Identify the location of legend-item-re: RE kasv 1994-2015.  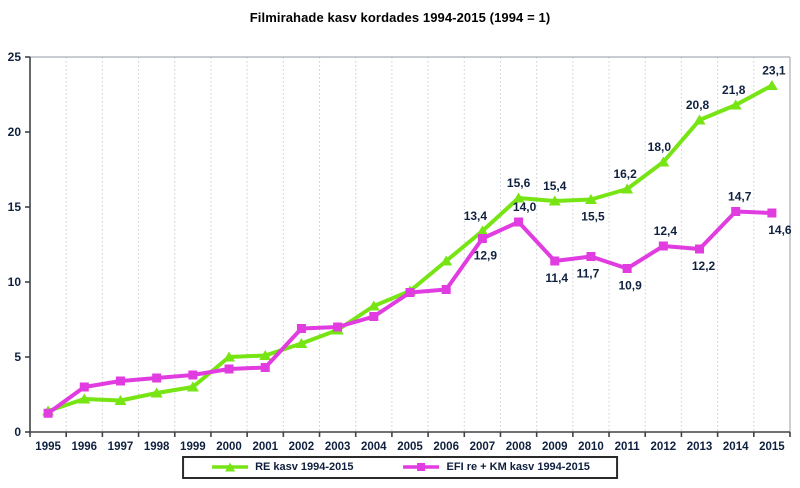
(282, 467).